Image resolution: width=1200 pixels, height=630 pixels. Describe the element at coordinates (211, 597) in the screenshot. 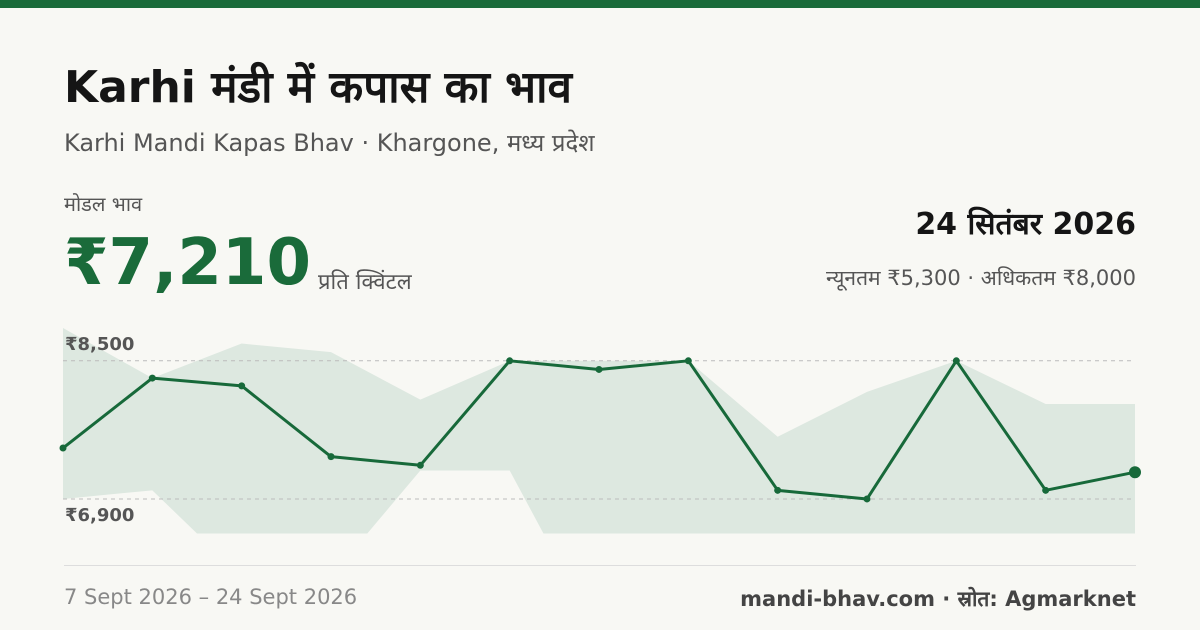

I see `date-range: 7 Sept 2026 – 24 Sept 2026` at that location.